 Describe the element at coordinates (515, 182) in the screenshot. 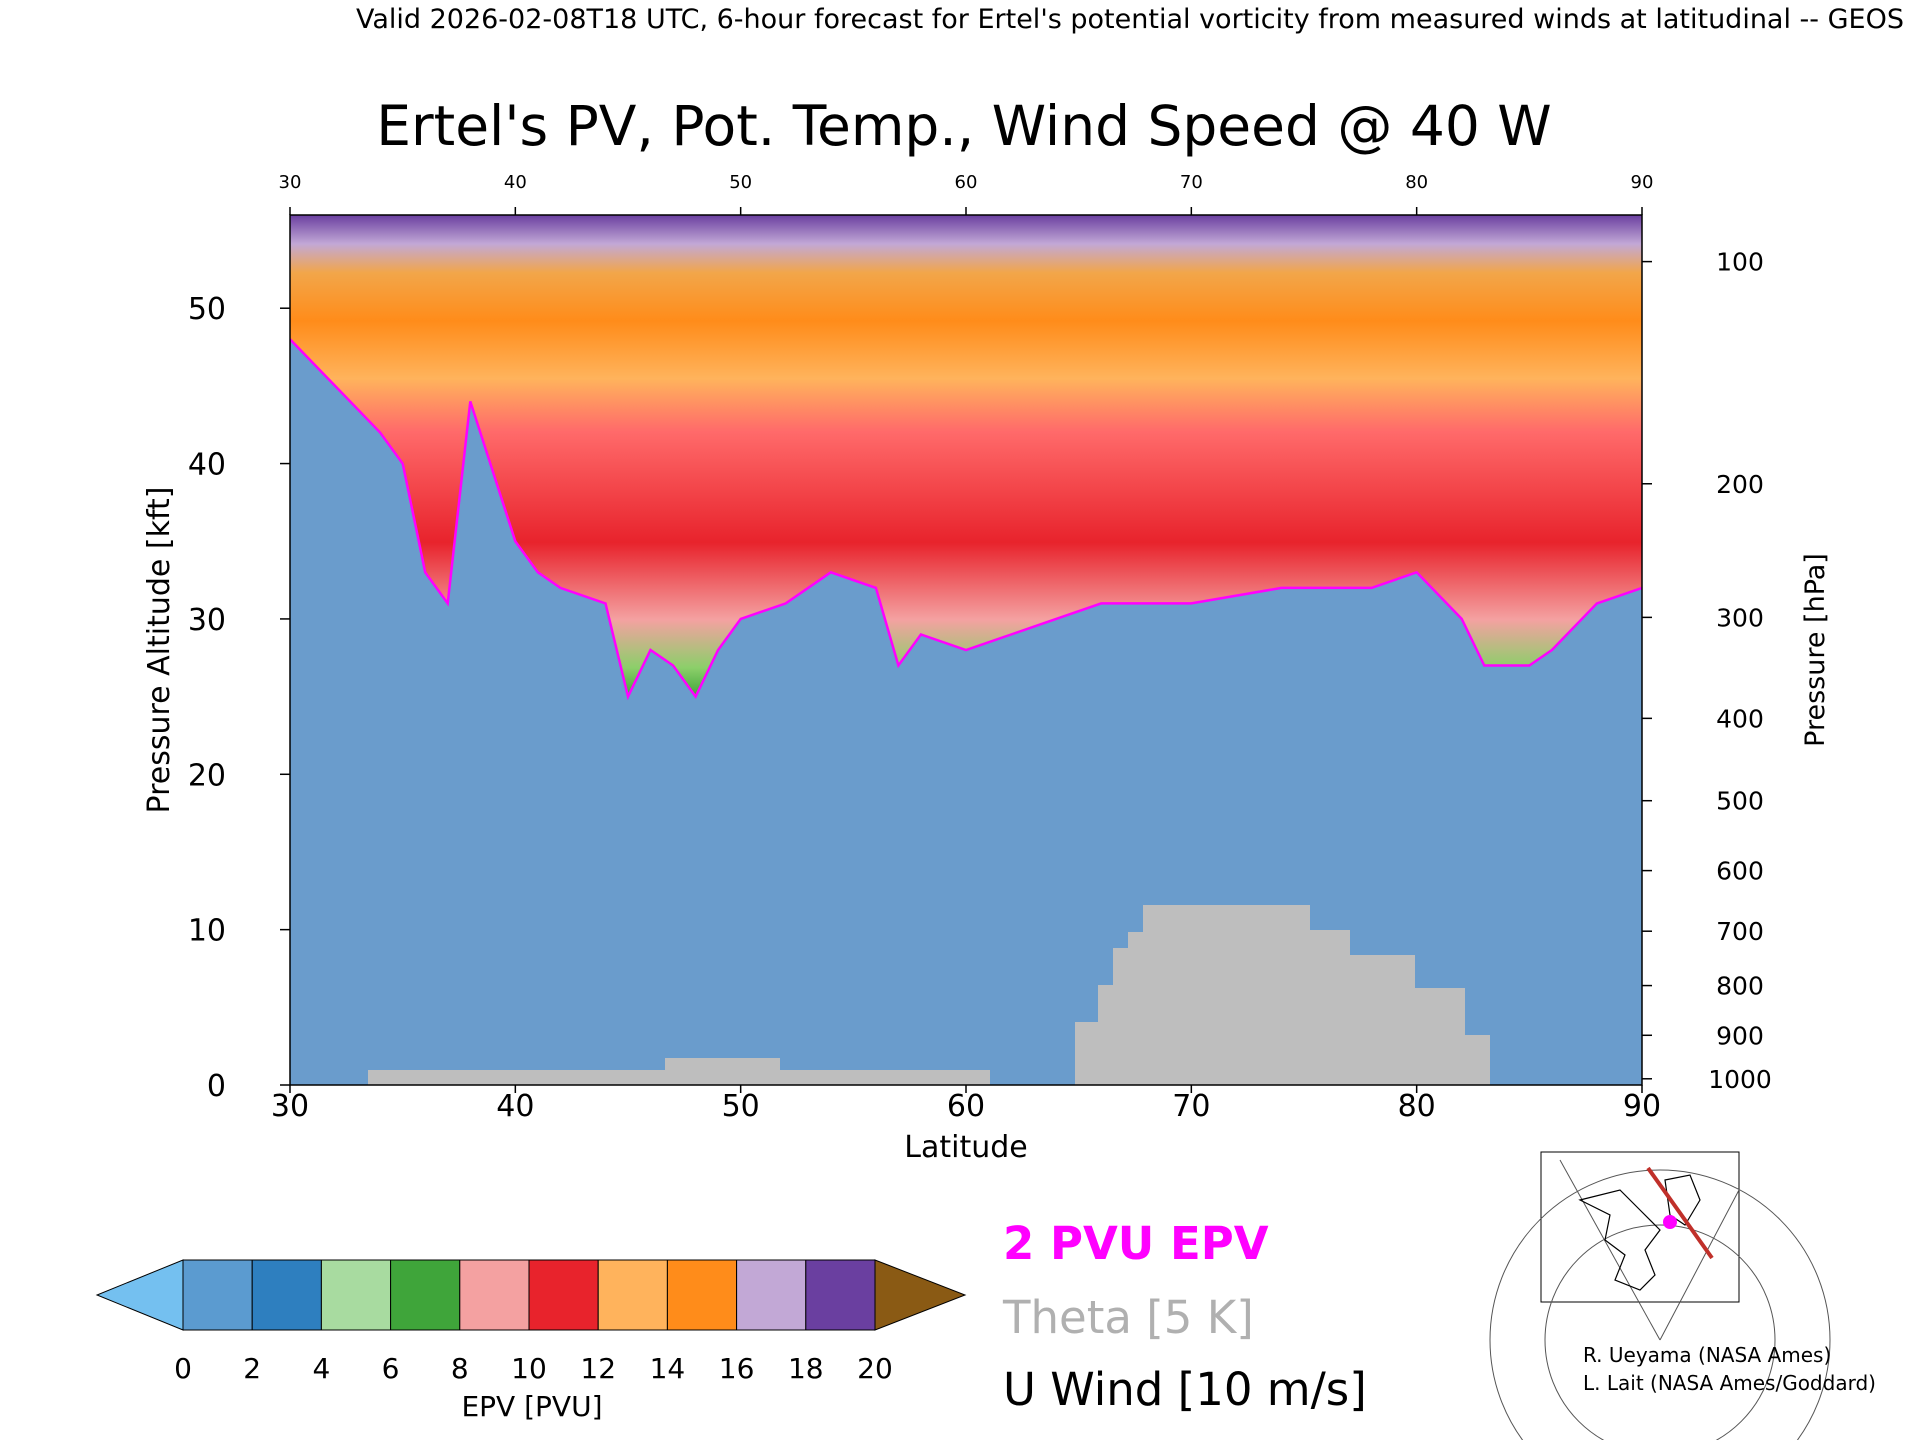

I see `x-tick-label-top: 40` at that location.